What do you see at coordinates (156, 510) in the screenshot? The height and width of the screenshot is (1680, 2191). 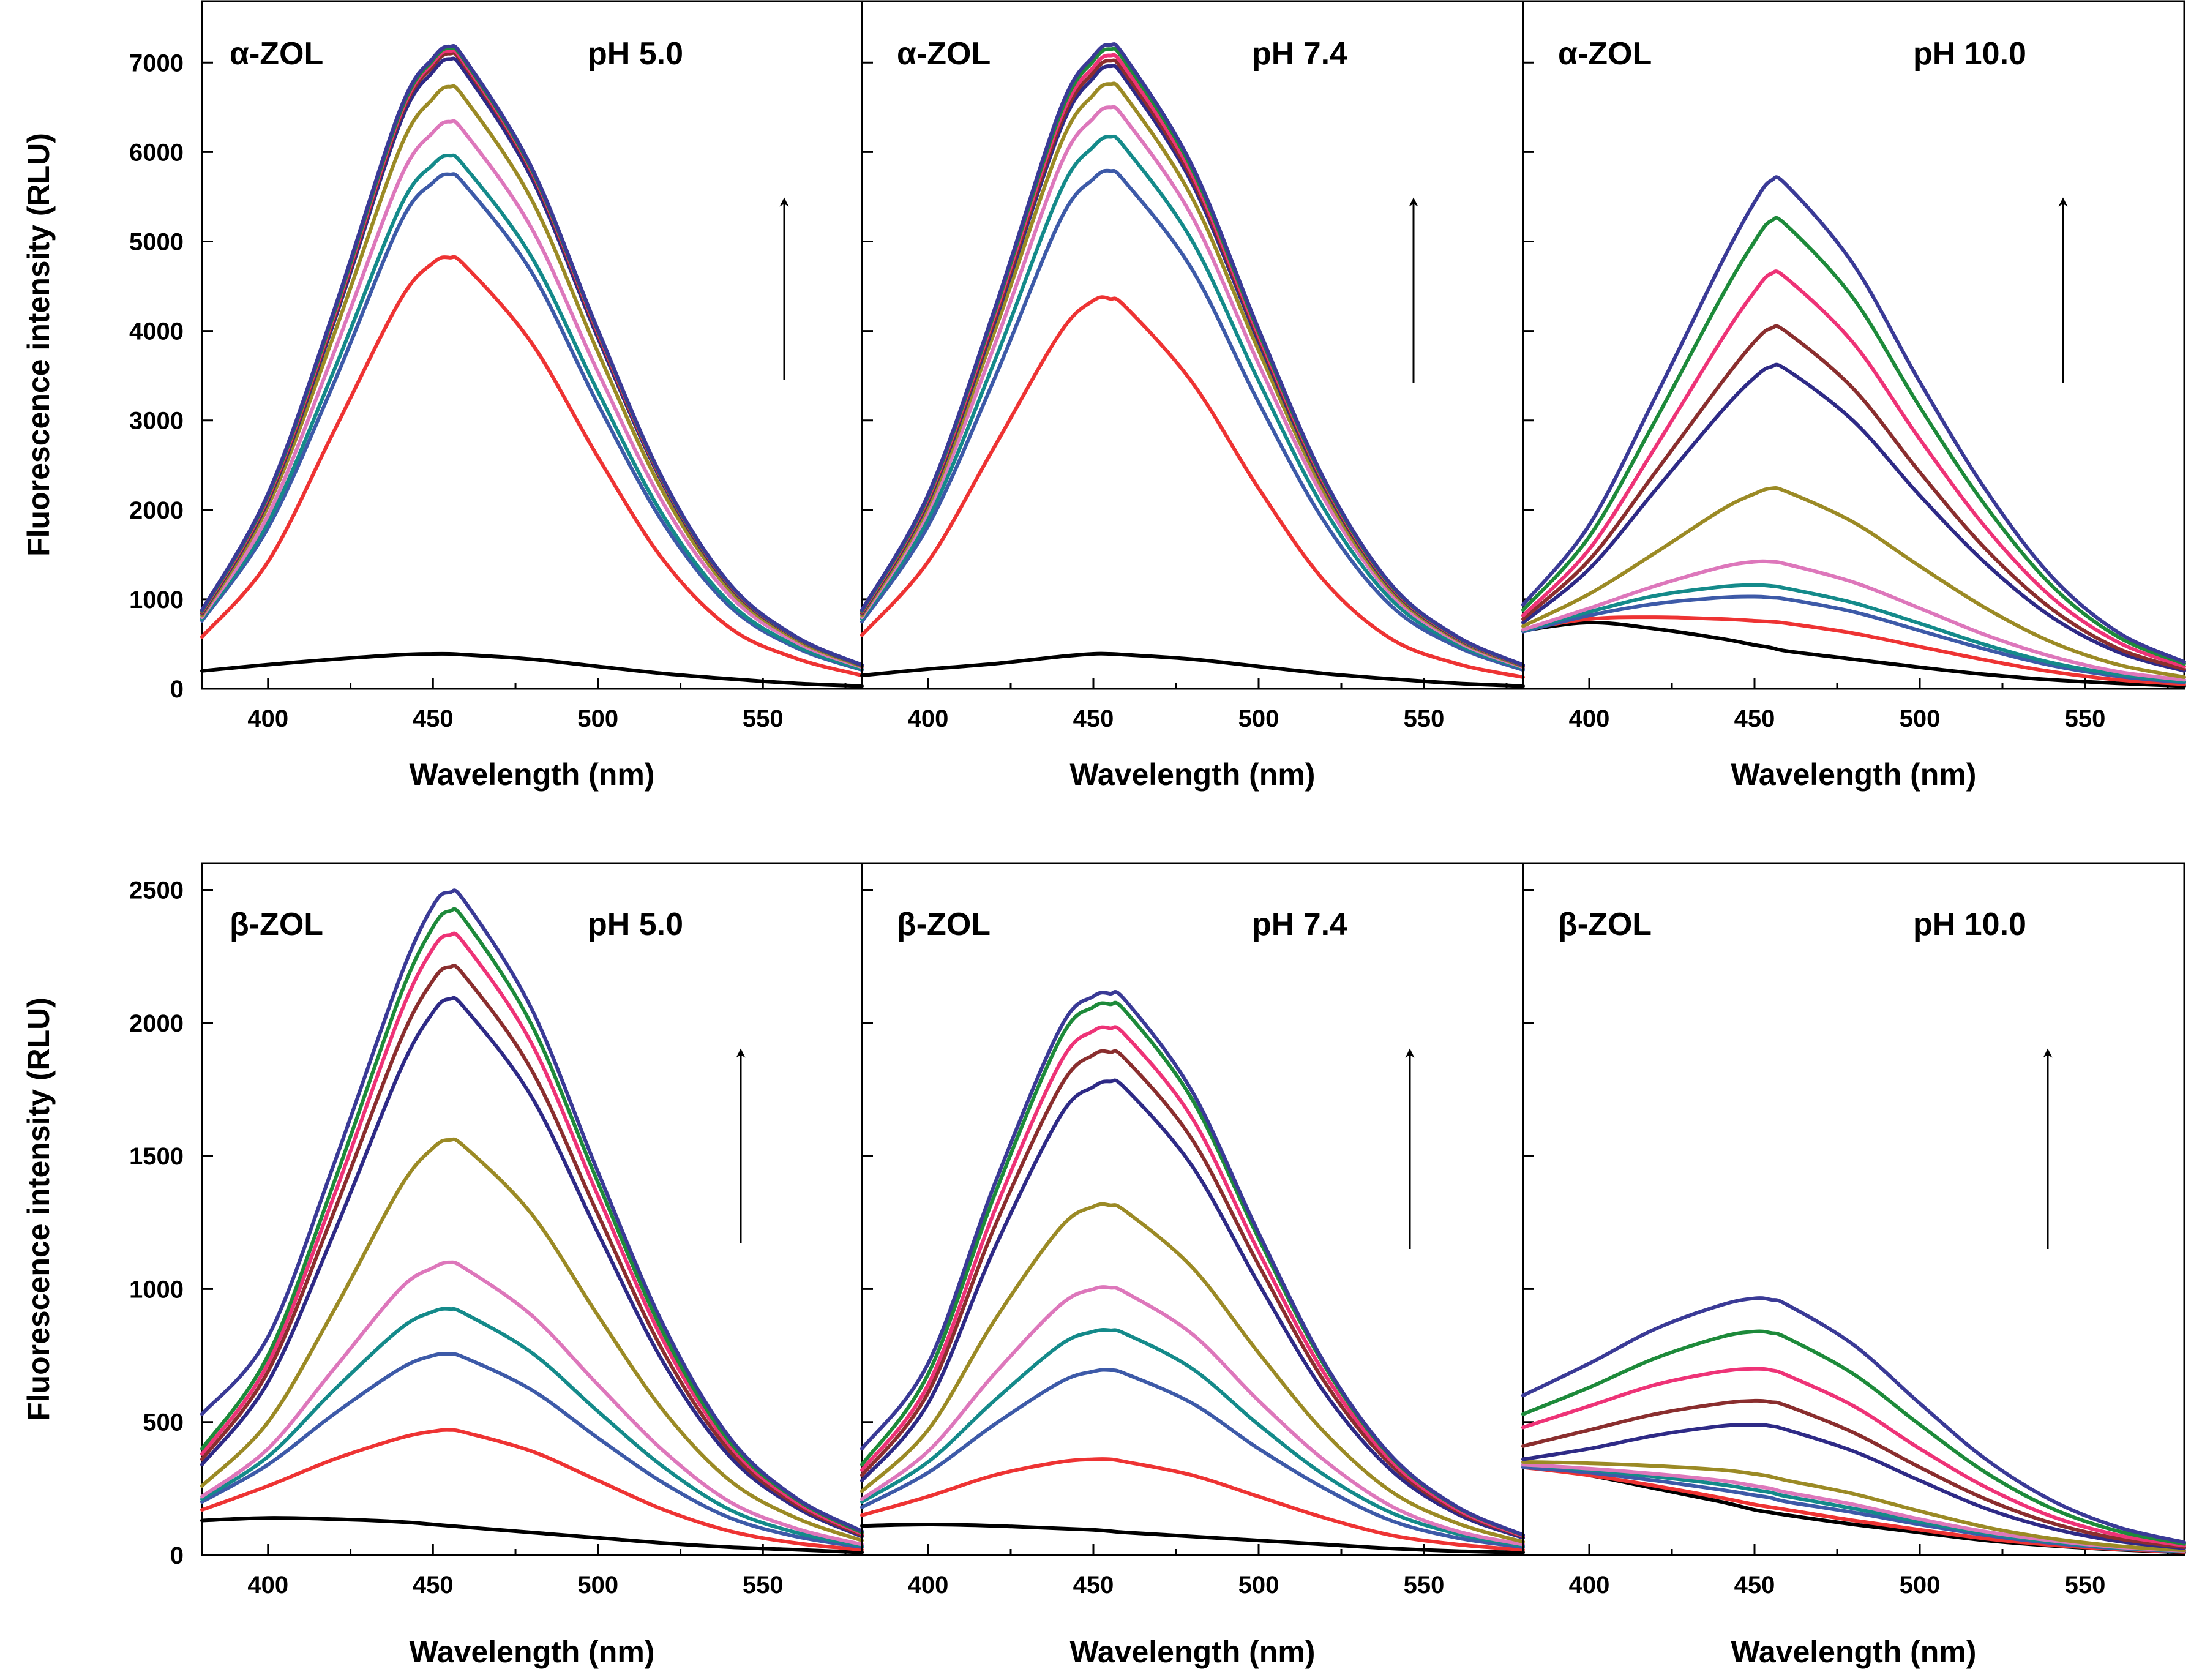 I see `y-tick-label: 2000` at bounding box center [156, 510].